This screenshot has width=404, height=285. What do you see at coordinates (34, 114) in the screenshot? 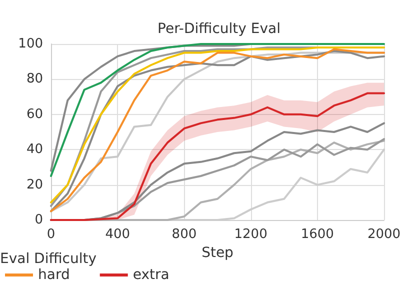
I see `y-tick-label: 60` at bounding box center [34, 114].